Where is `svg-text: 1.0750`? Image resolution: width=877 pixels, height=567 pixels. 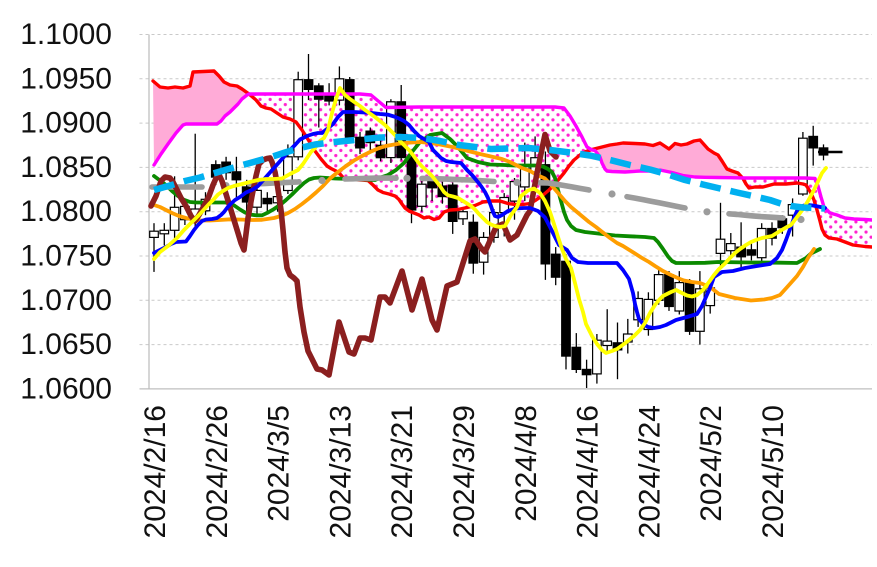 svg-text: 1.0750 is located at coordinates (66, 256).